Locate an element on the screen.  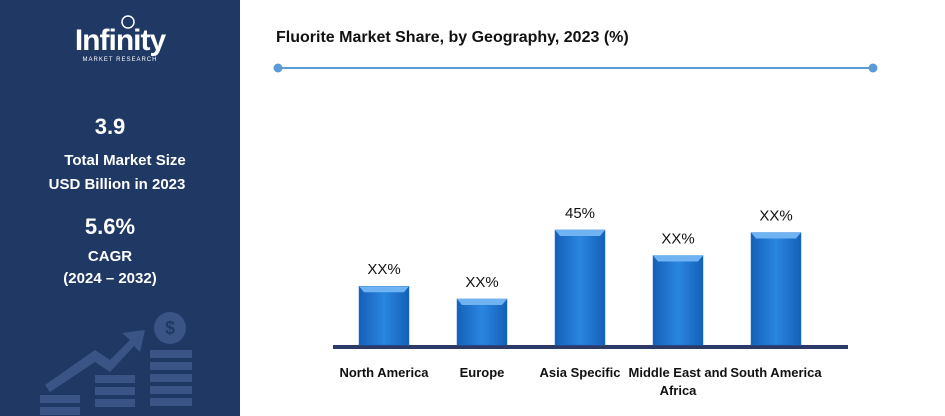
market-size-label: Total Market Size is located at coordinates (125, 160).